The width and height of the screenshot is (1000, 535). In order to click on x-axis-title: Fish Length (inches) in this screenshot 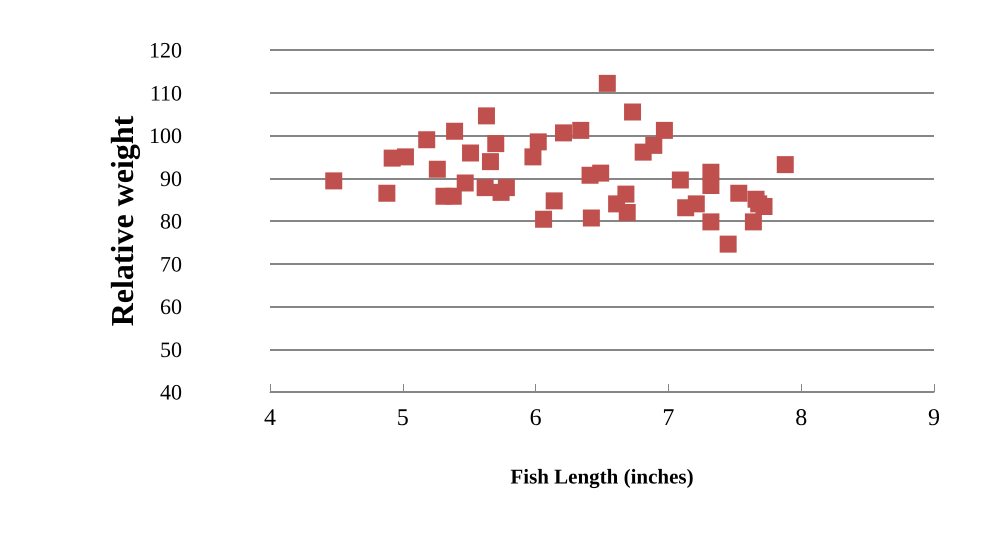, I will do `click(602, 476)`.